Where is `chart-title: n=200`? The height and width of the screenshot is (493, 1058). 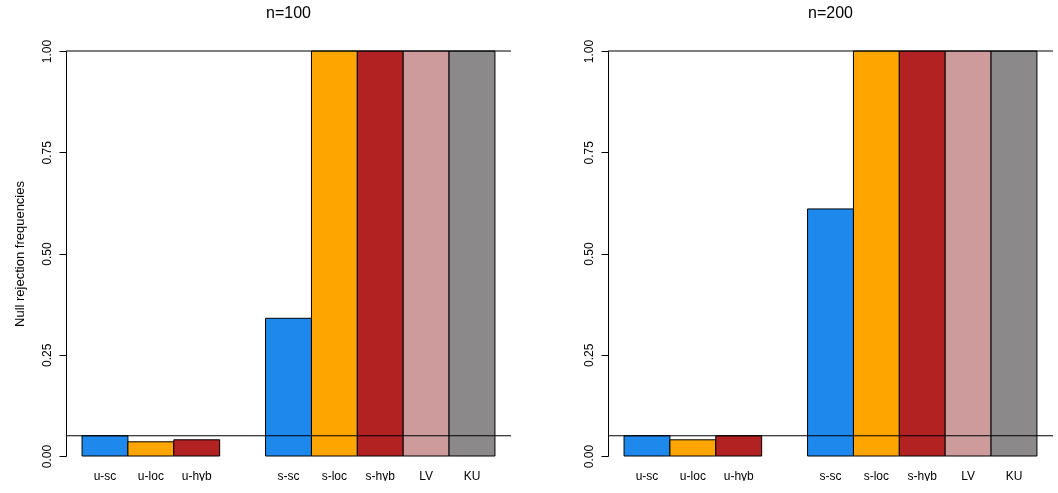 chart-title: n=200 is located at coordinates (831, 13).